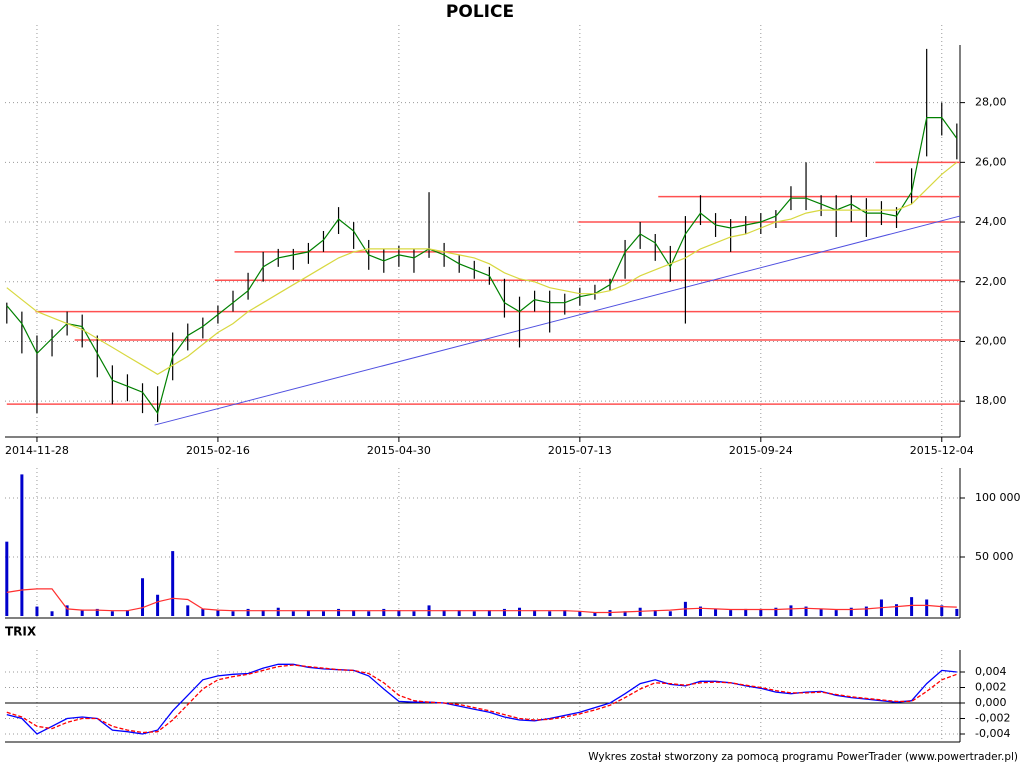  Describe the element at coordinates (991, 281) in the screenshot. I see `y-tick-label: 22,00` at that location.